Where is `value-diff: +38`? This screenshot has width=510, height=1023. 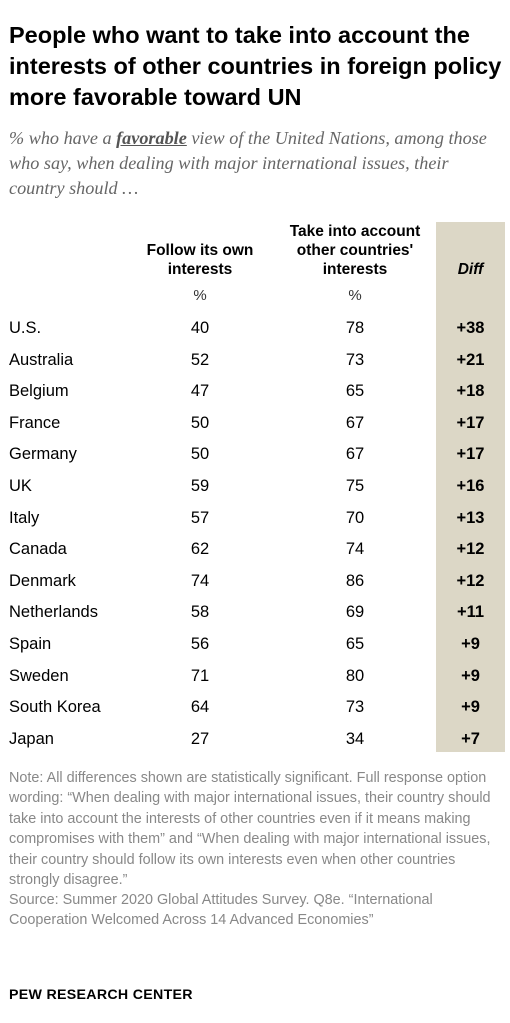 value-diff: +38 is located at coordinates (470, 328).